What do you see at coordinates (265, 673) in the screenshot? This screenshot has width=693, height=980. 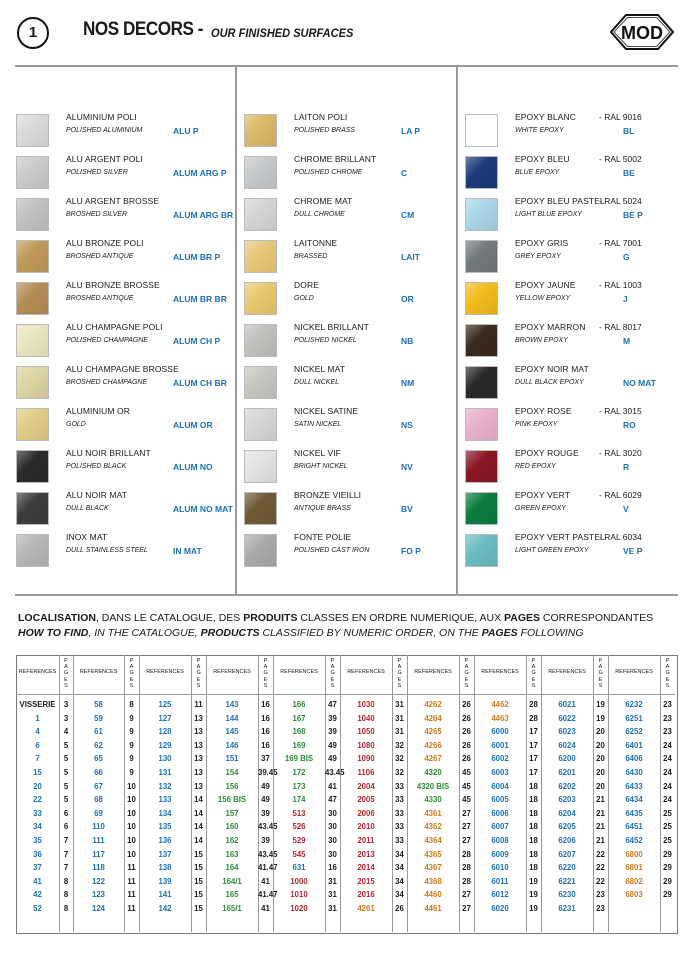 I see `pages-header-label: P A G E S` at bounding box center [265, 673].